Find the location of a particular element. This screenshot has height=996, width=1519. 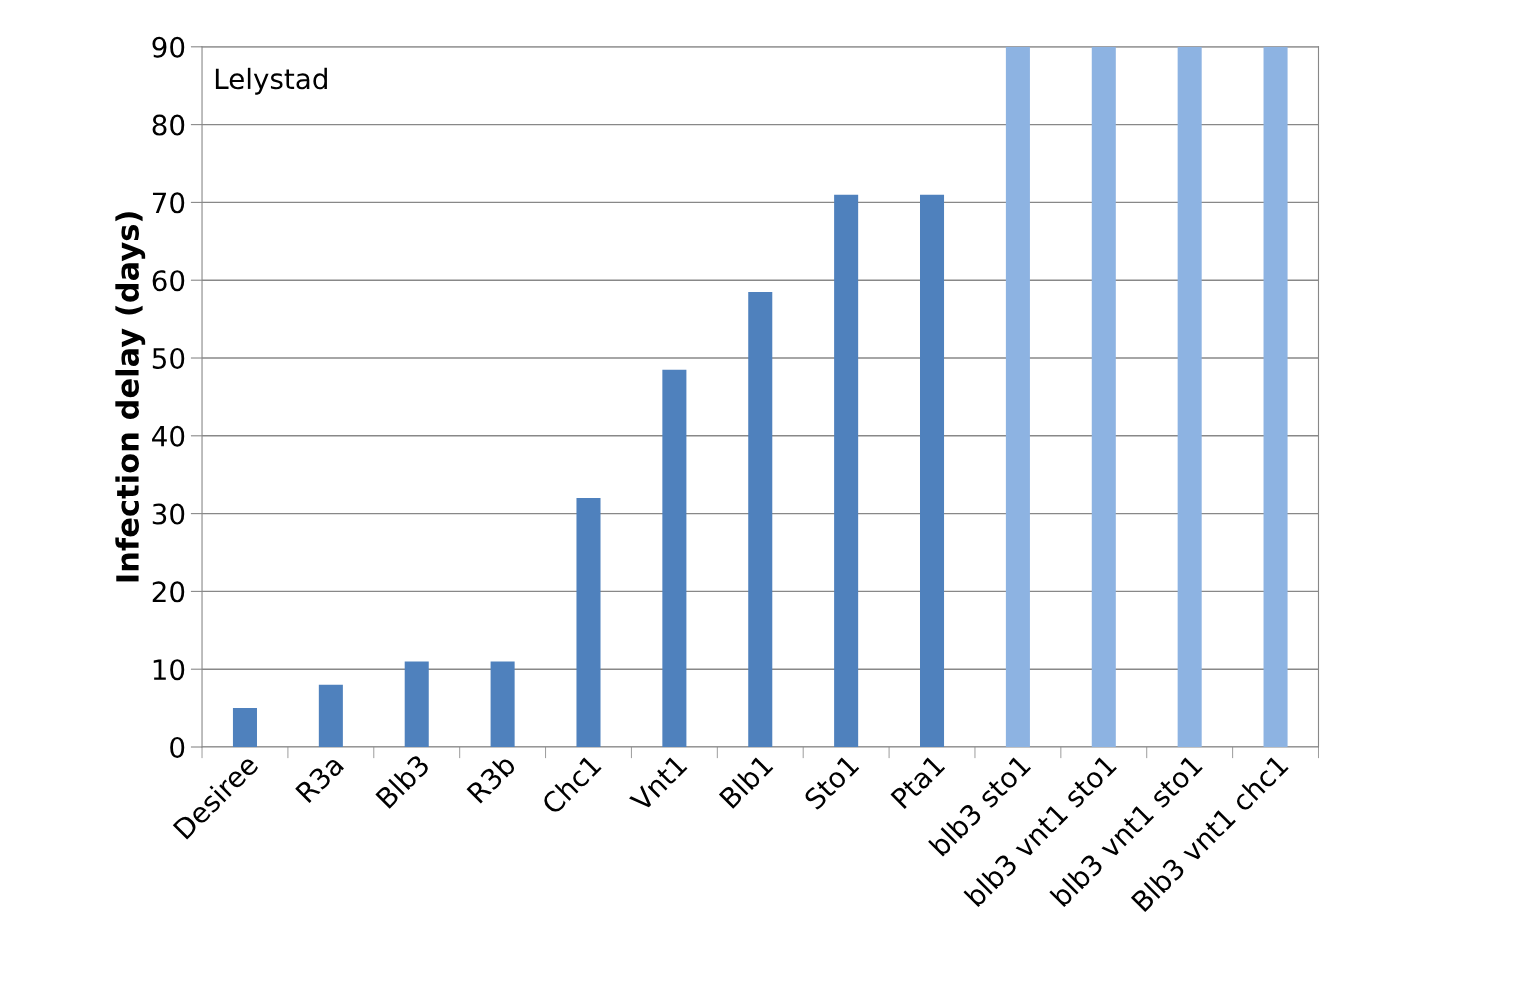

y-tick-label: 30 is located at coordinates (168, 514).